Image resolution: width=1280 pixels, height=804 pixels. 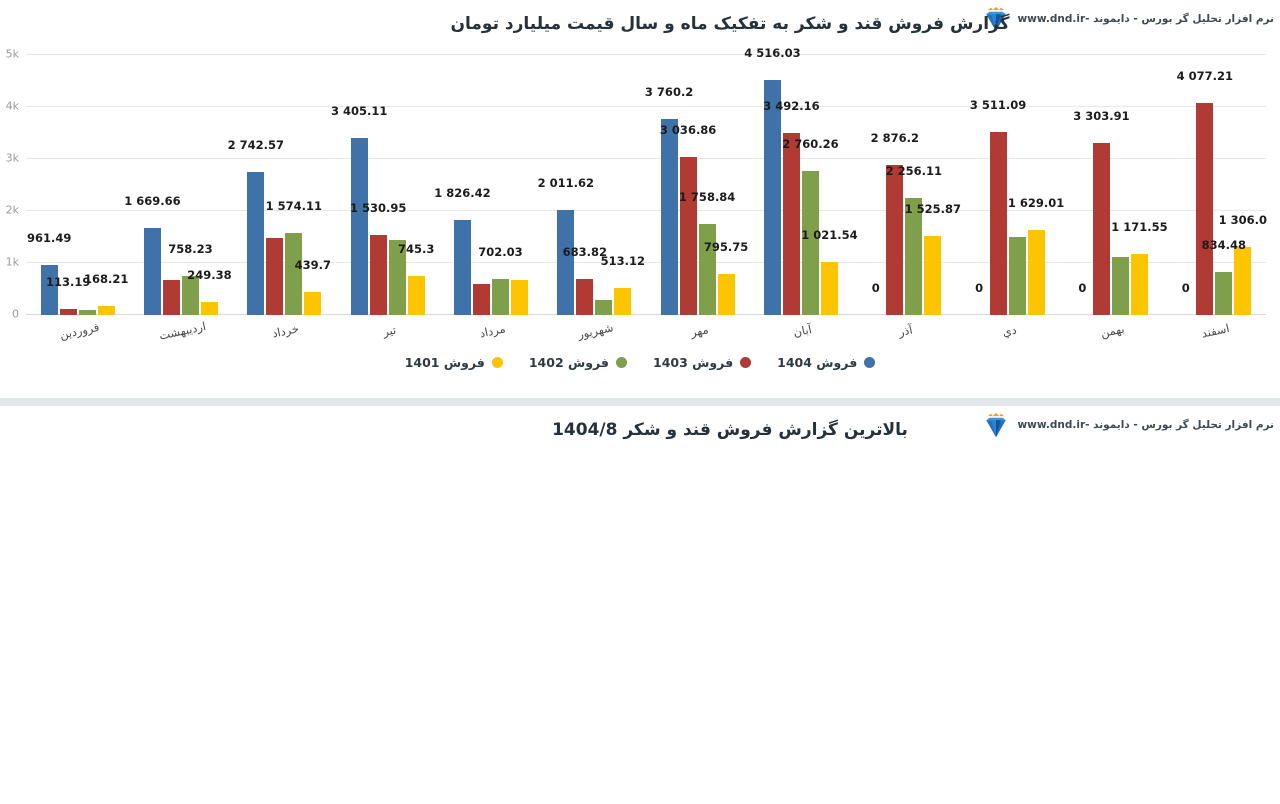 I want to click on bar-slot: 702.03, so click(x=500, y=185).